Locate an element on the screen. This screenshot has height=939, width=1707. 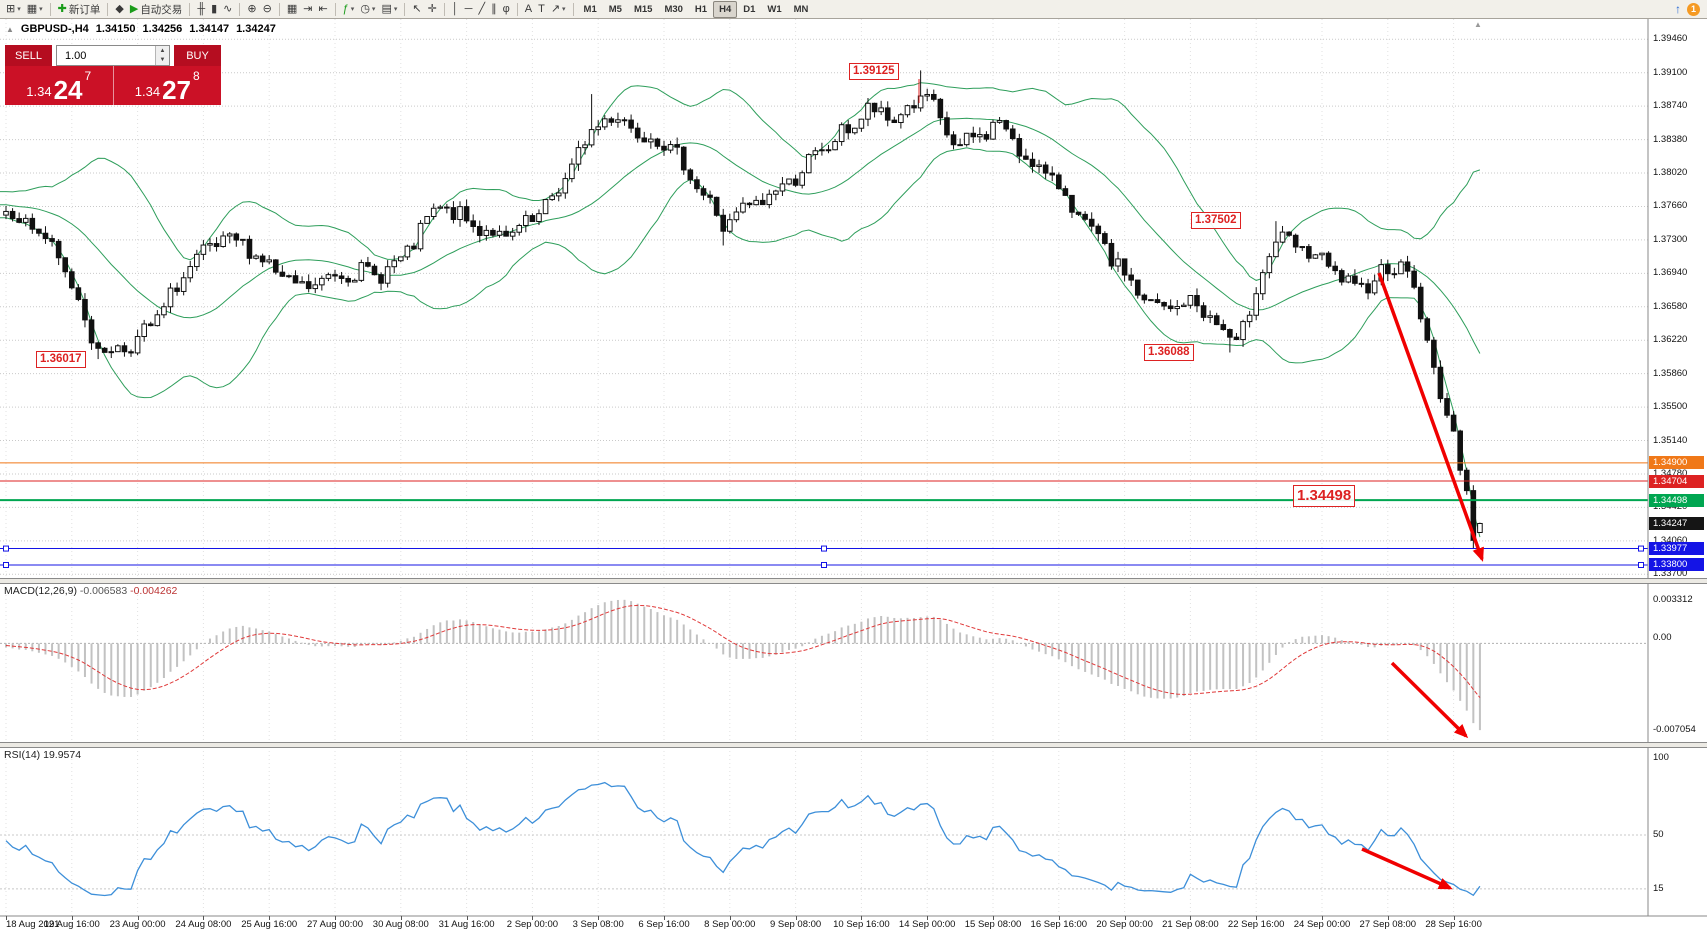
autotrading-icon: ▶ is located at coordinates (134, 8).